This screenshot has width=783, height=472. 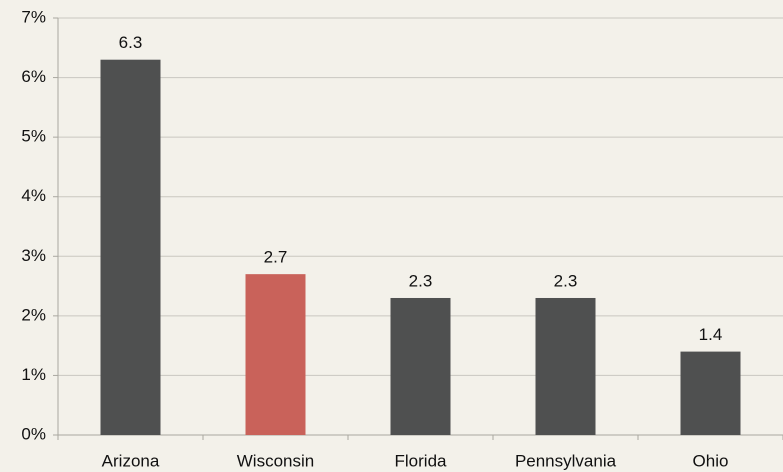 I want to click on x-tick-label: Ohio, so click(x=711, y=460).